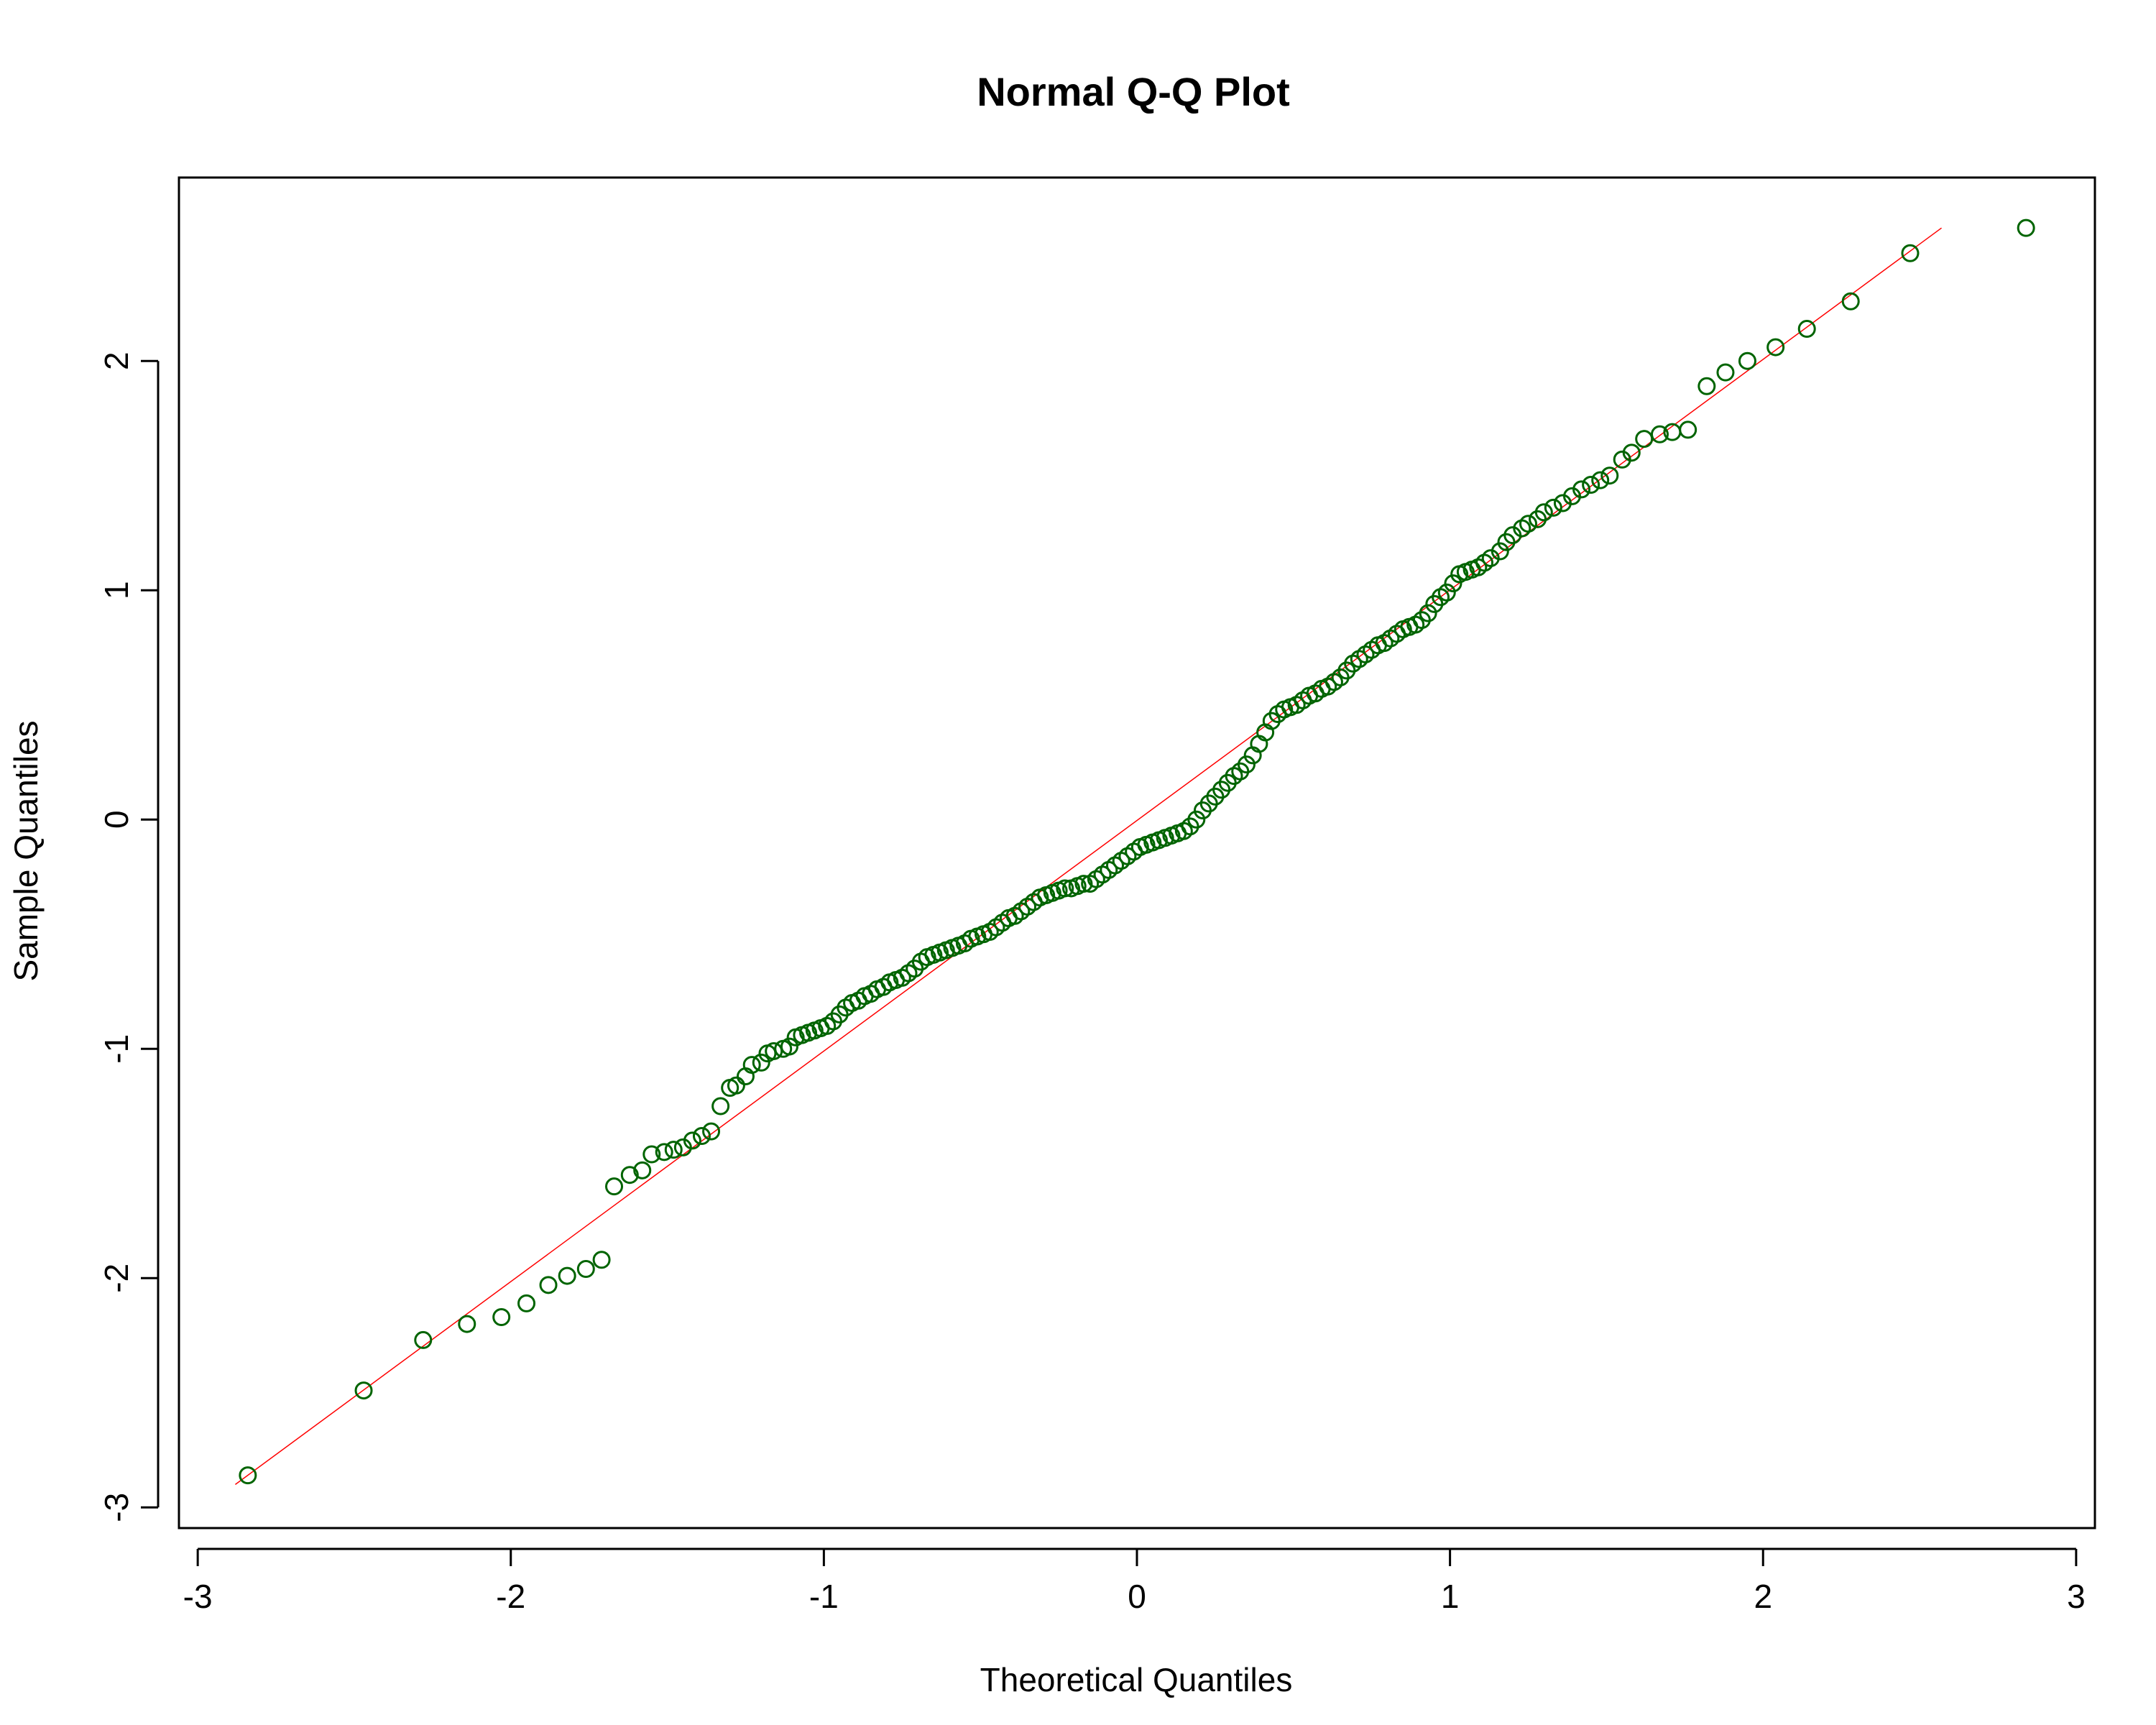  Describe the element at coordinates (116, 1507) in the screenshot. I see `y-tick-label: -3` at that location.